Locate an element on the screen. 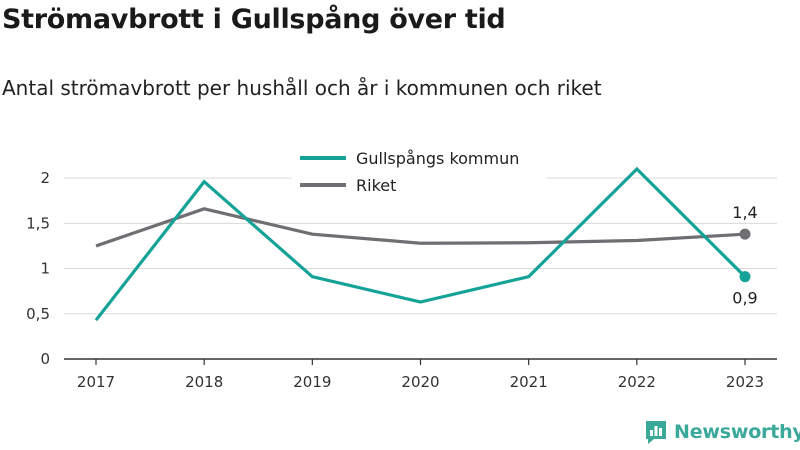 The image size is (800, 450). end-point-riket is located at coordinates (745, 234).